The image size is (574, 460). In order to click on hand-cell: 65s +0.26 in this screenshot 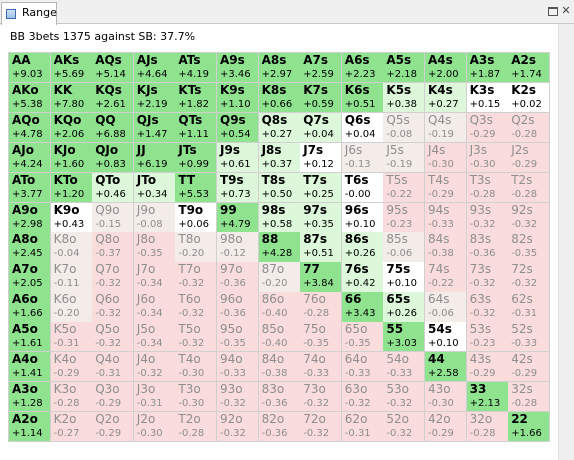, I will do `click(404, 307)`.